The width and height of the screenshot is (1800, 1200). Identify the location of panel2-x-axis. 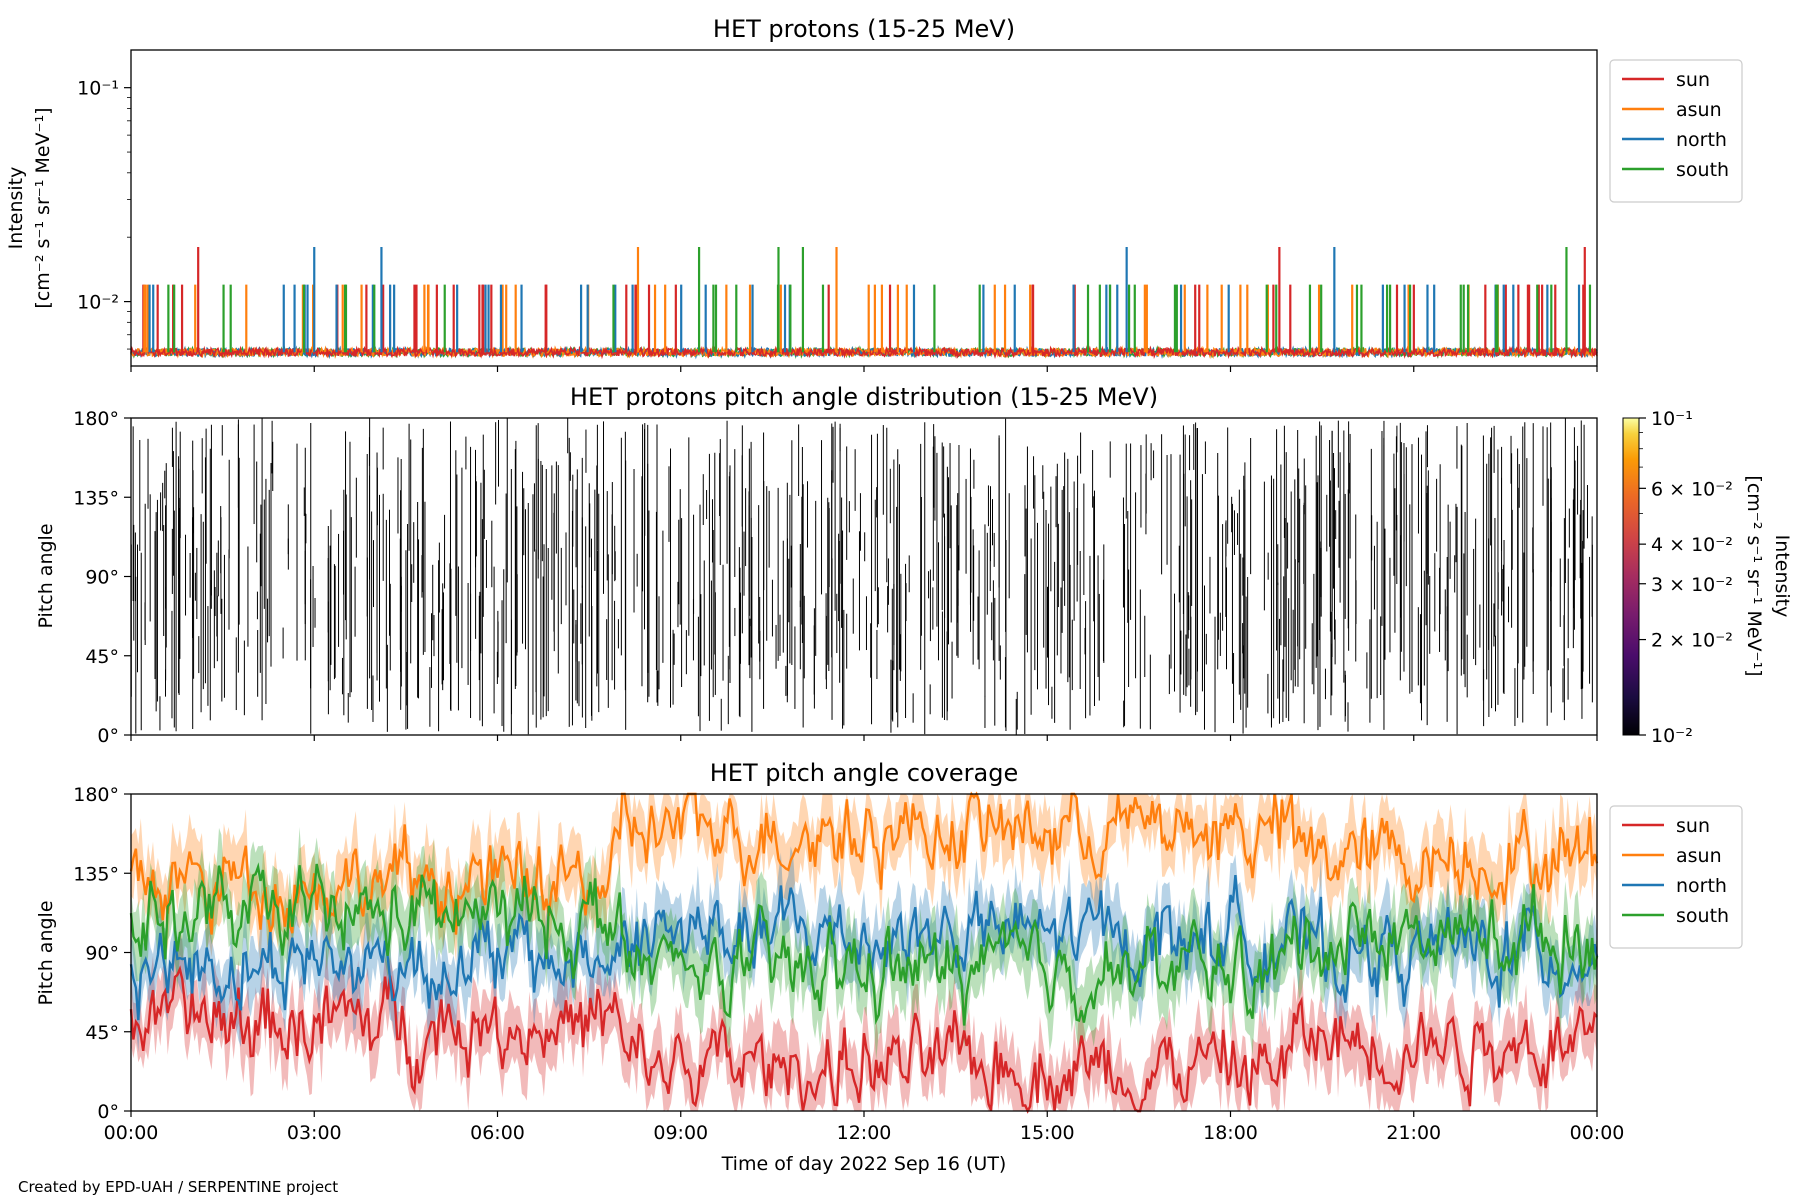
(864, 738).